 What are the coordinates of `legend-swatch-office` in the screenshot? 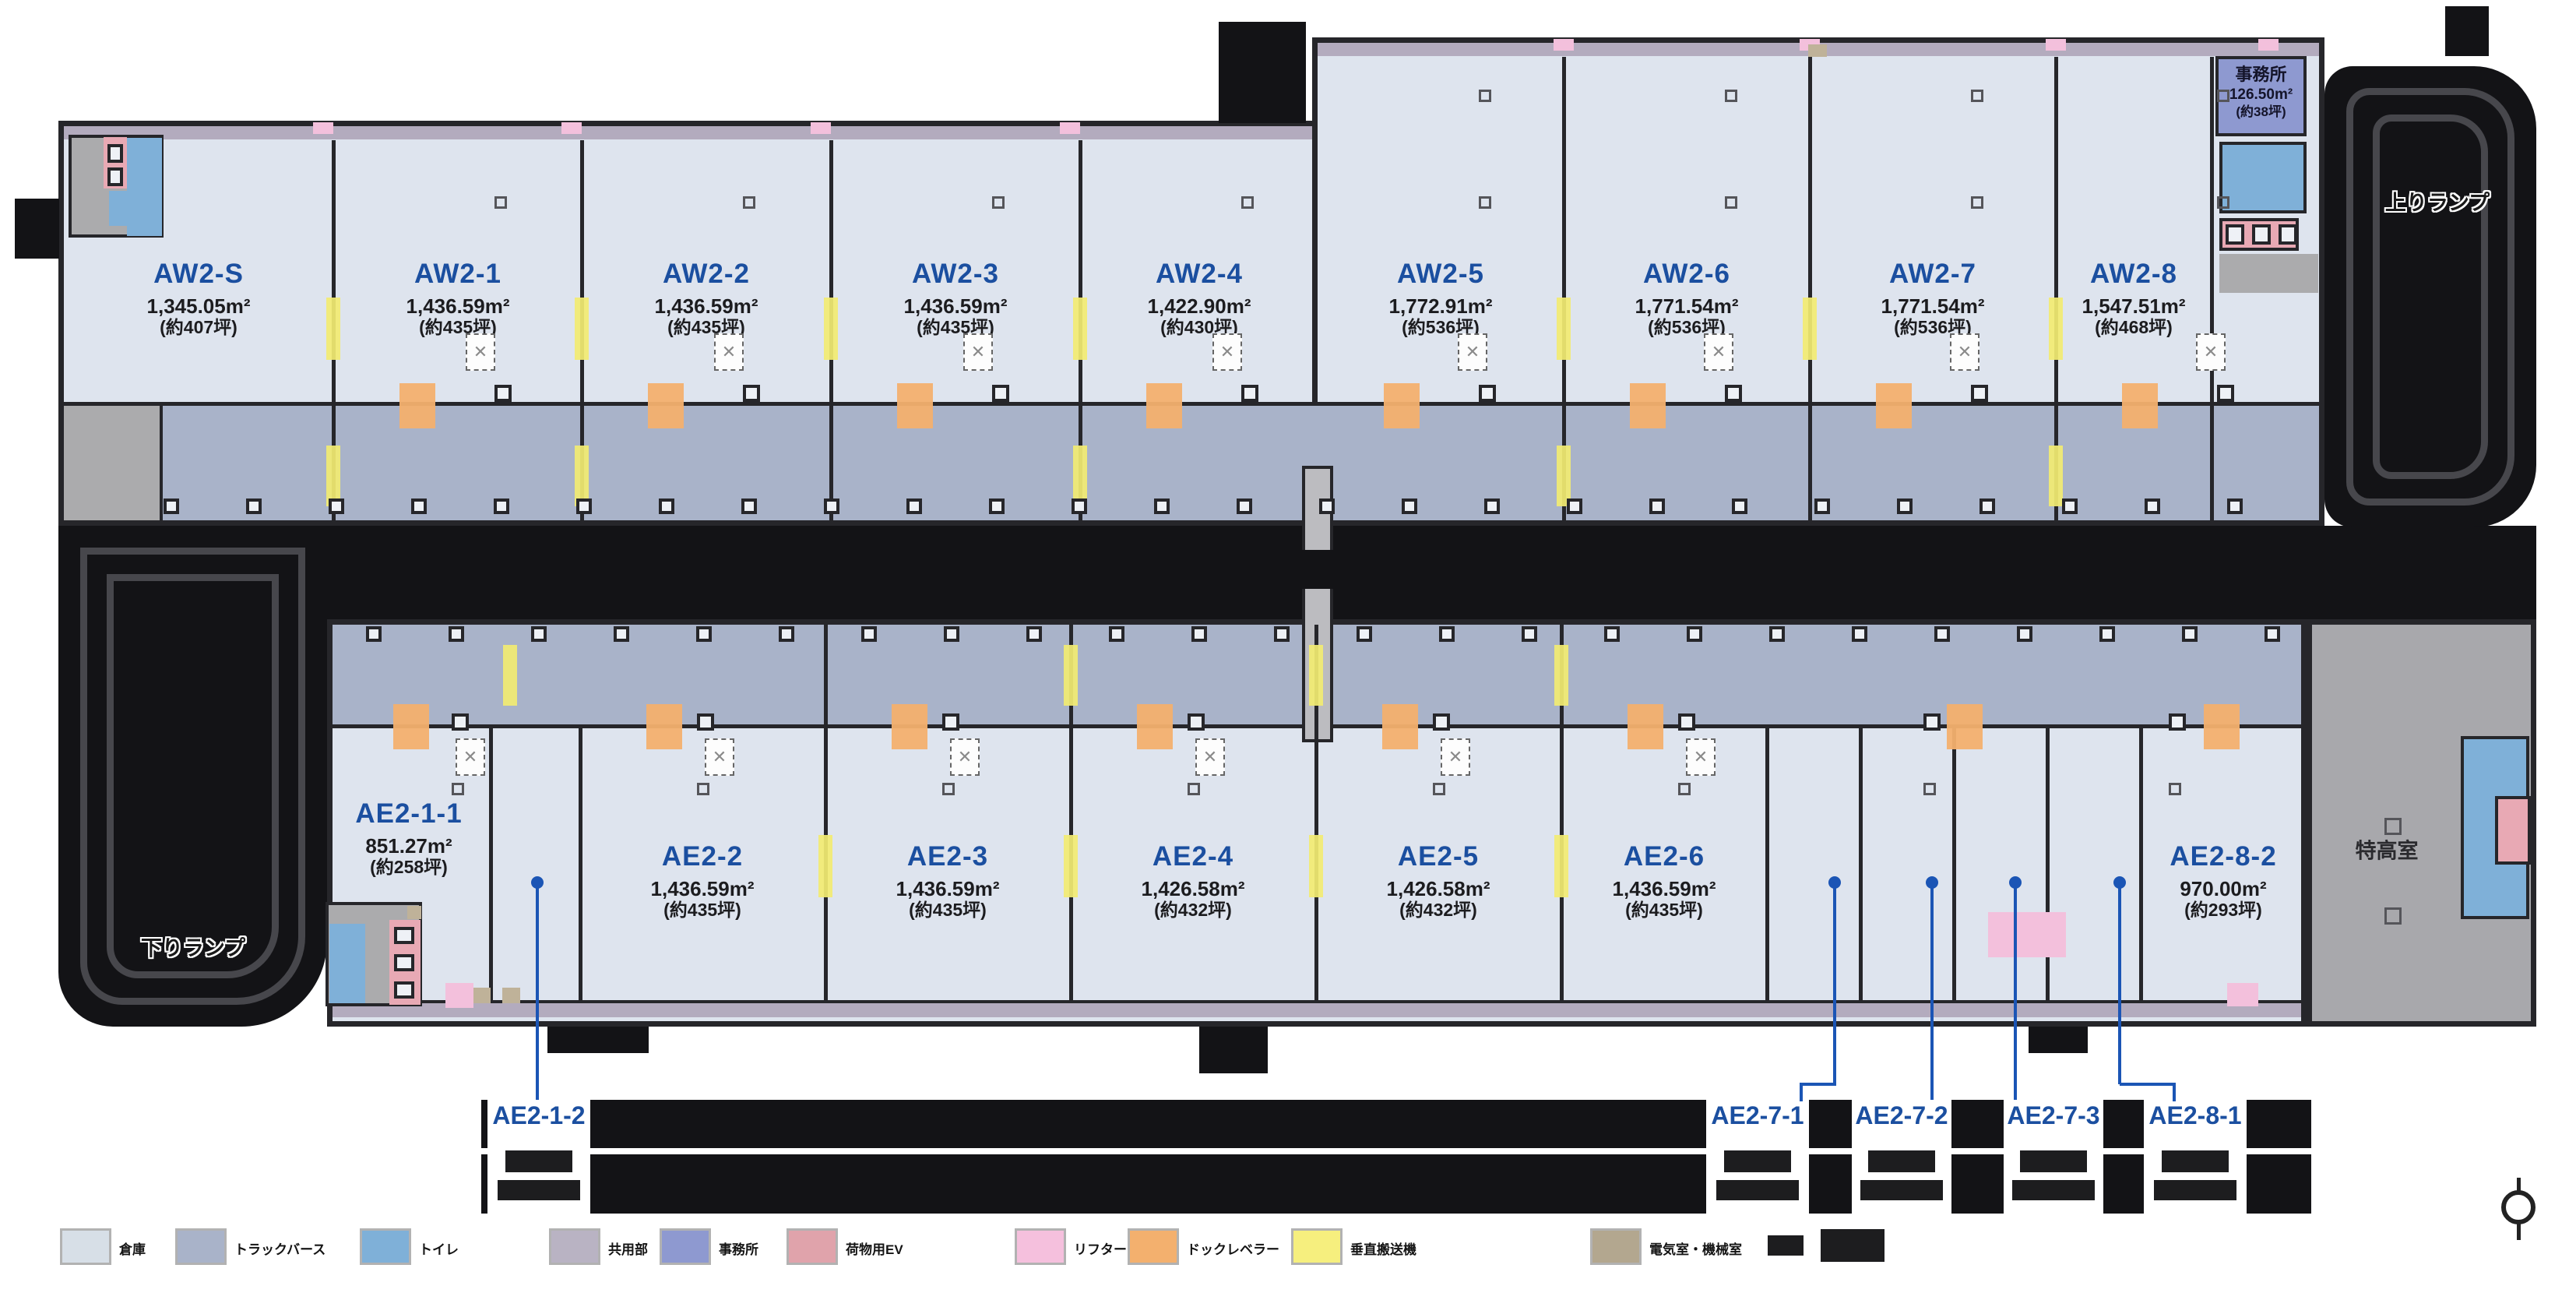 It's located at (685, 1246).